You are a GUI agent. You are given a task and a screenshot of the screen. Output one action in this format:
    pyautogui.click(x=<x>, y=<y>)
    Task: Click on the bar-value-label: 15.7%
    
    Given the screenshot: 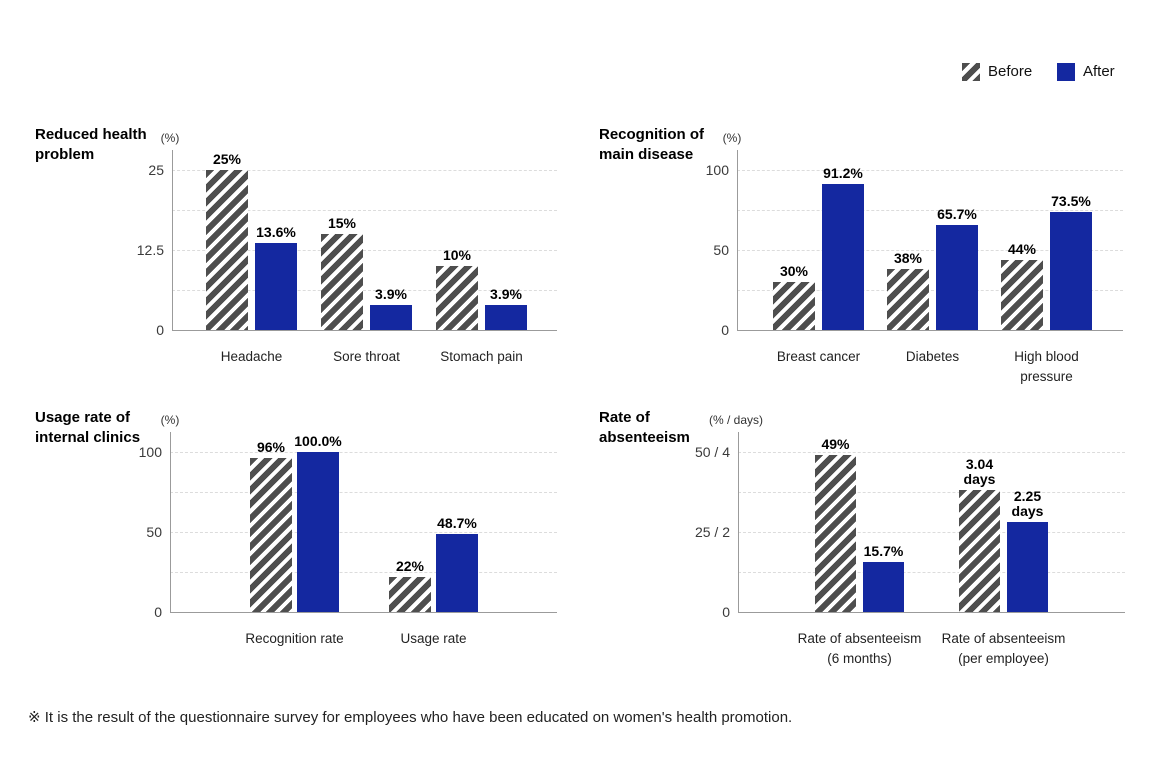 What is the action you would take?
    pyautogui.click(x=883, y=551)
    